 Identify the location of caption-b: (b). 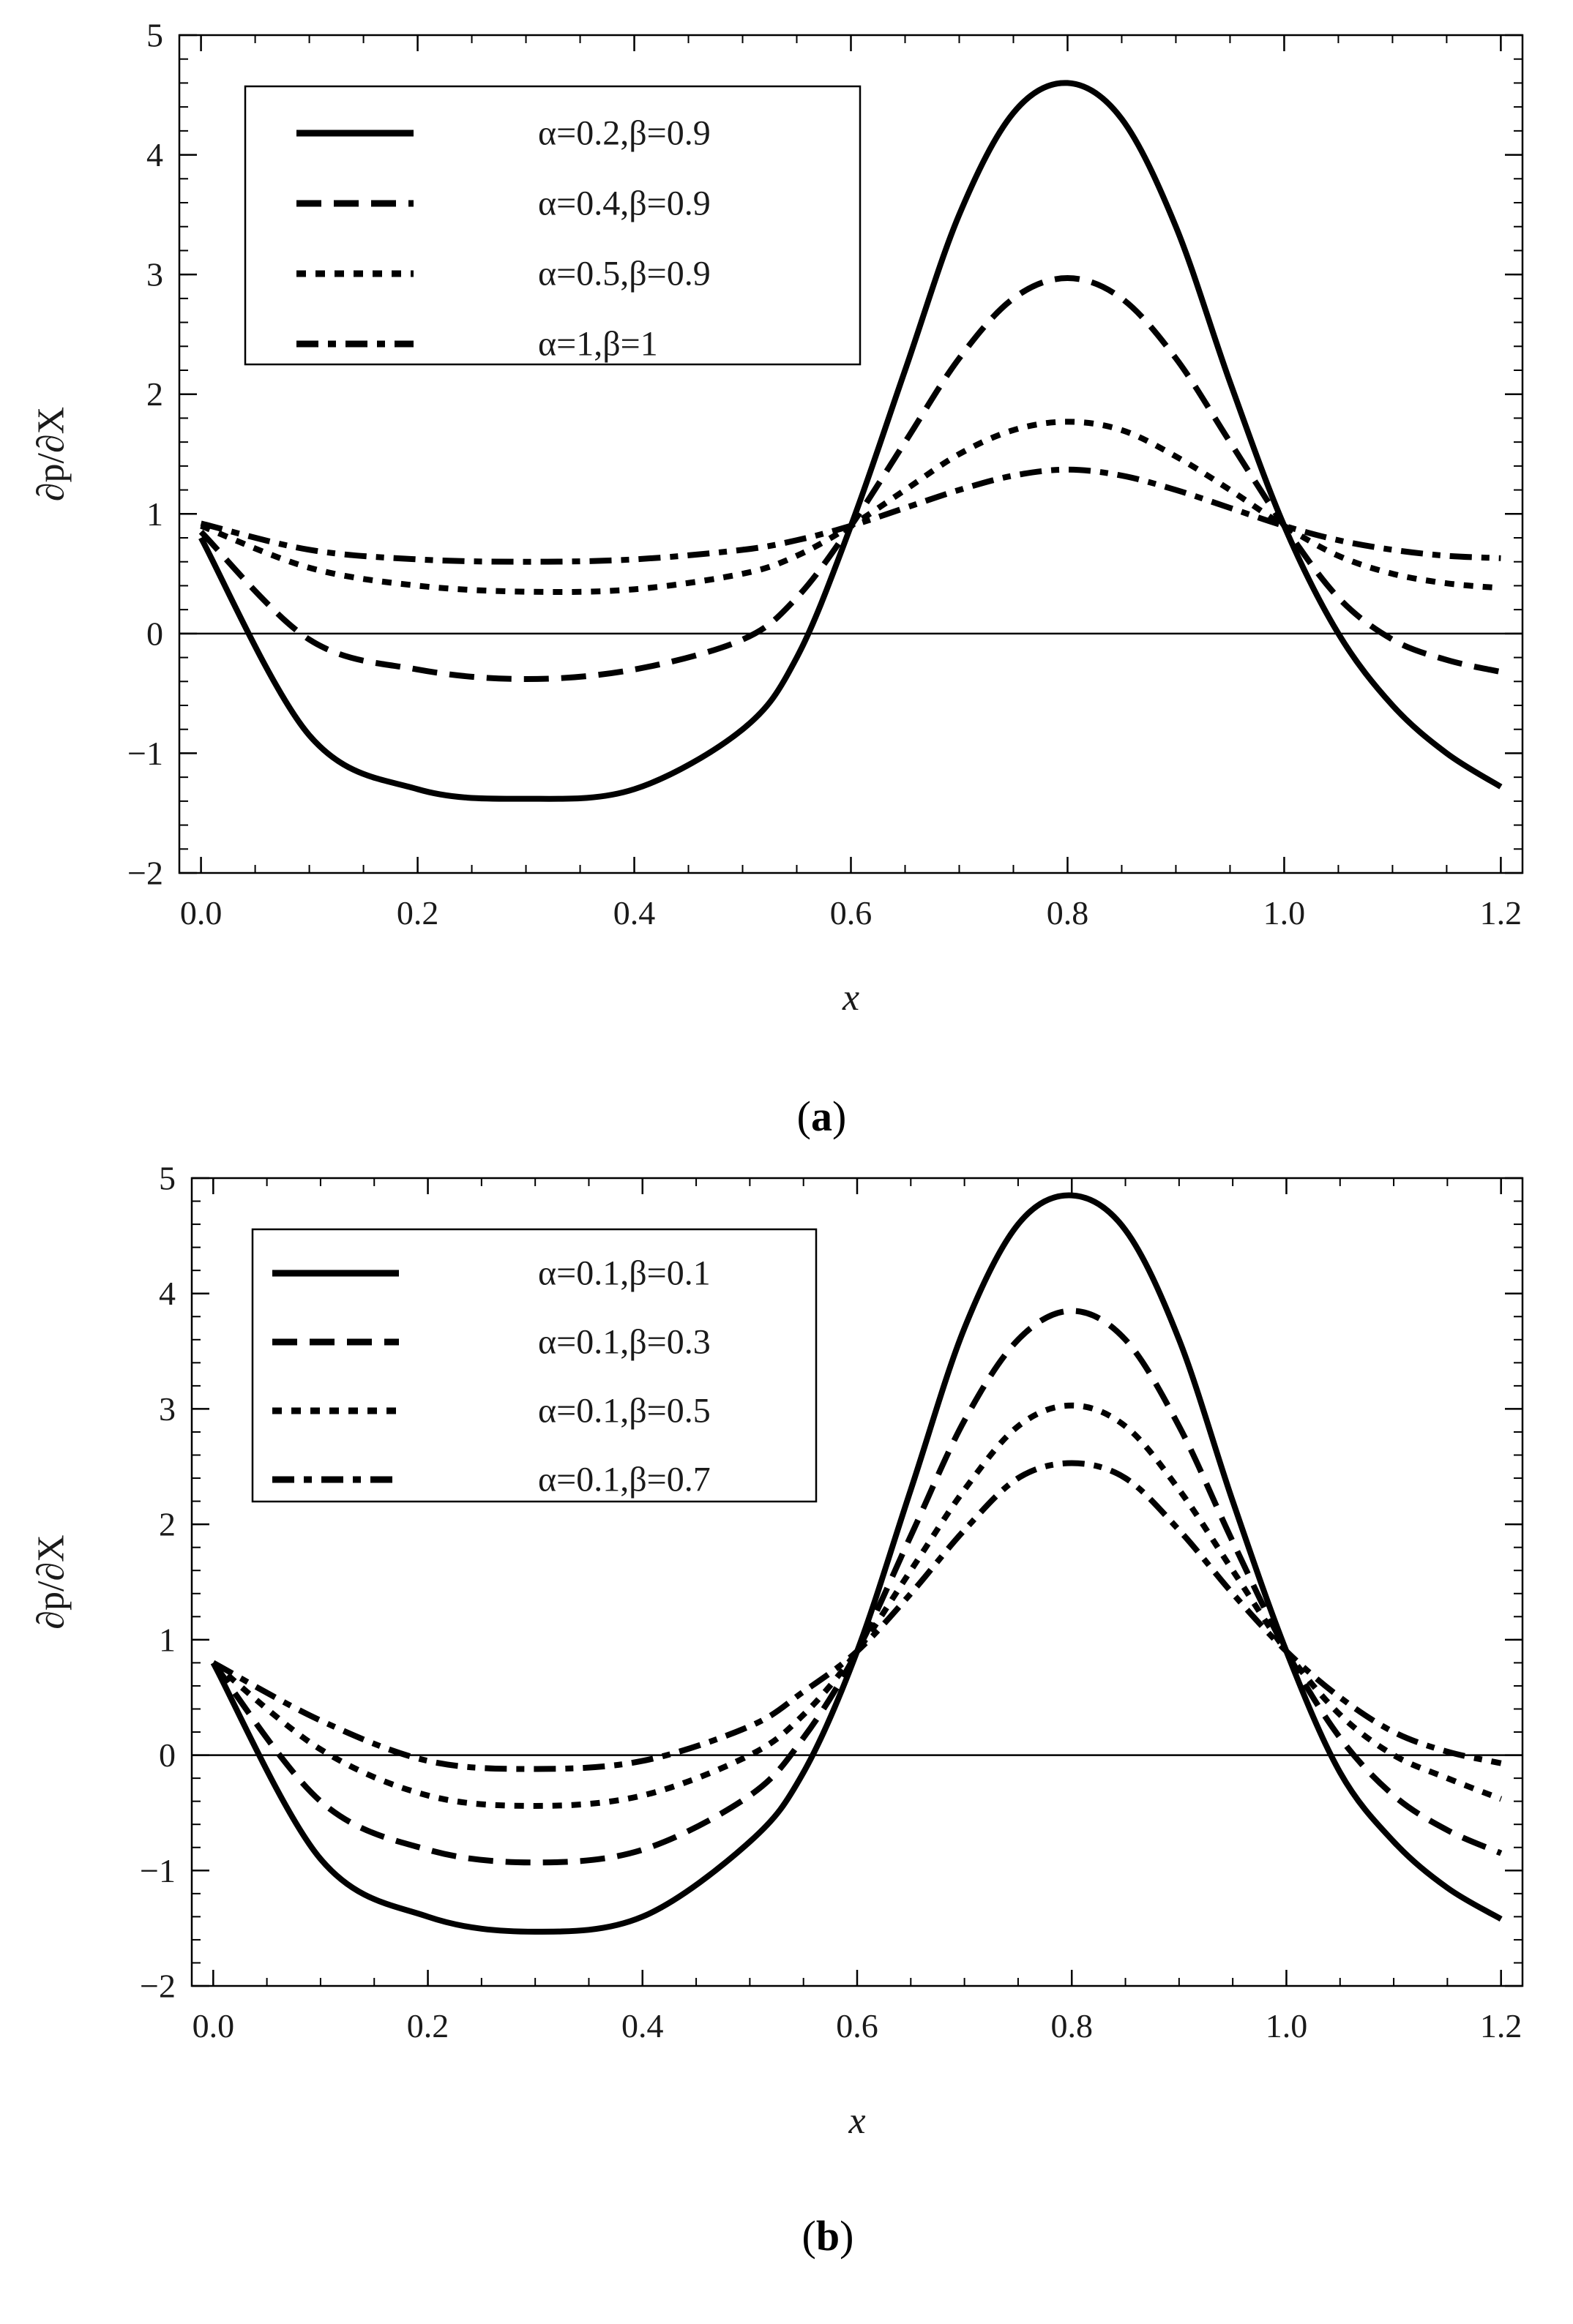
(828, 2236).